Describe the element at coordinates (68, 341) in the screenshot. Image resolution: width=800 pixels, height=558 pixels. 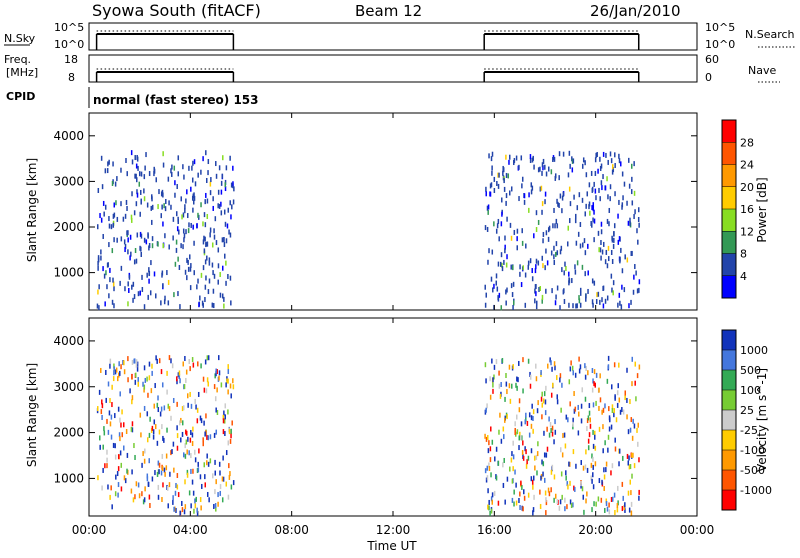
I see `y-tick-label: 4000` at that location.